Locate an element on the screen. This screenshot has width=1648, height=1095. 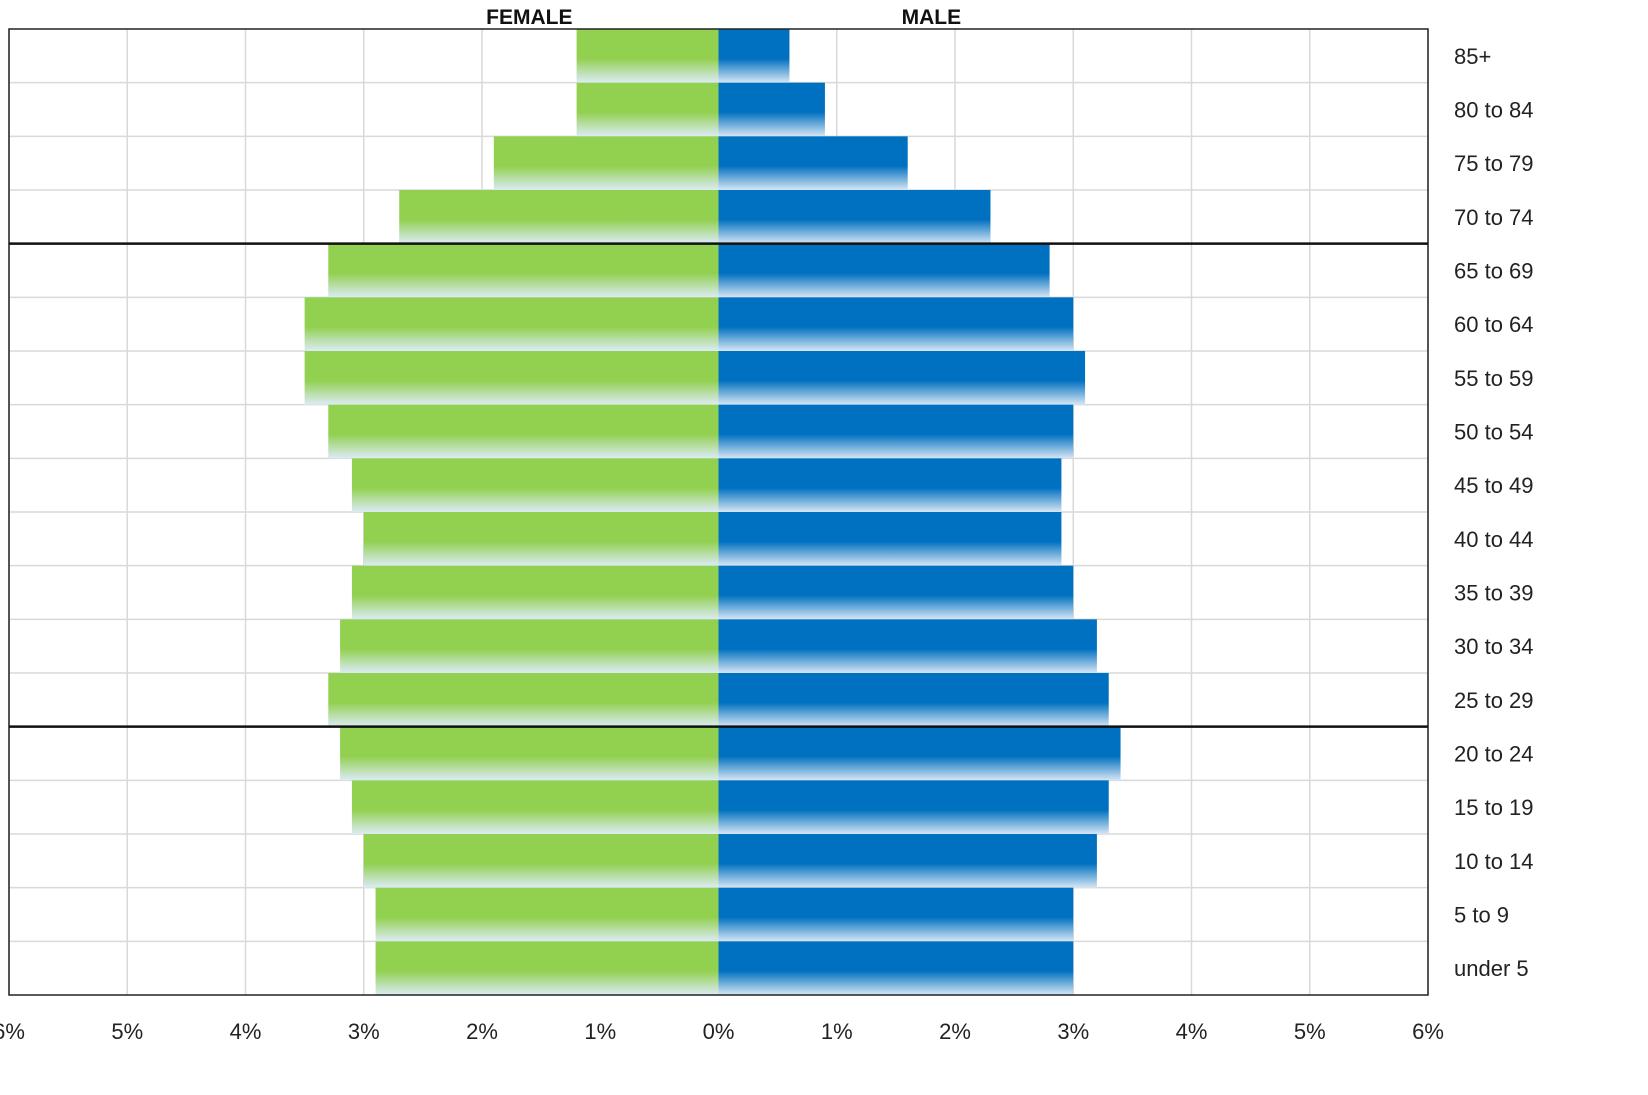
category-label: under 5 is located at coordinates (1491, 968).